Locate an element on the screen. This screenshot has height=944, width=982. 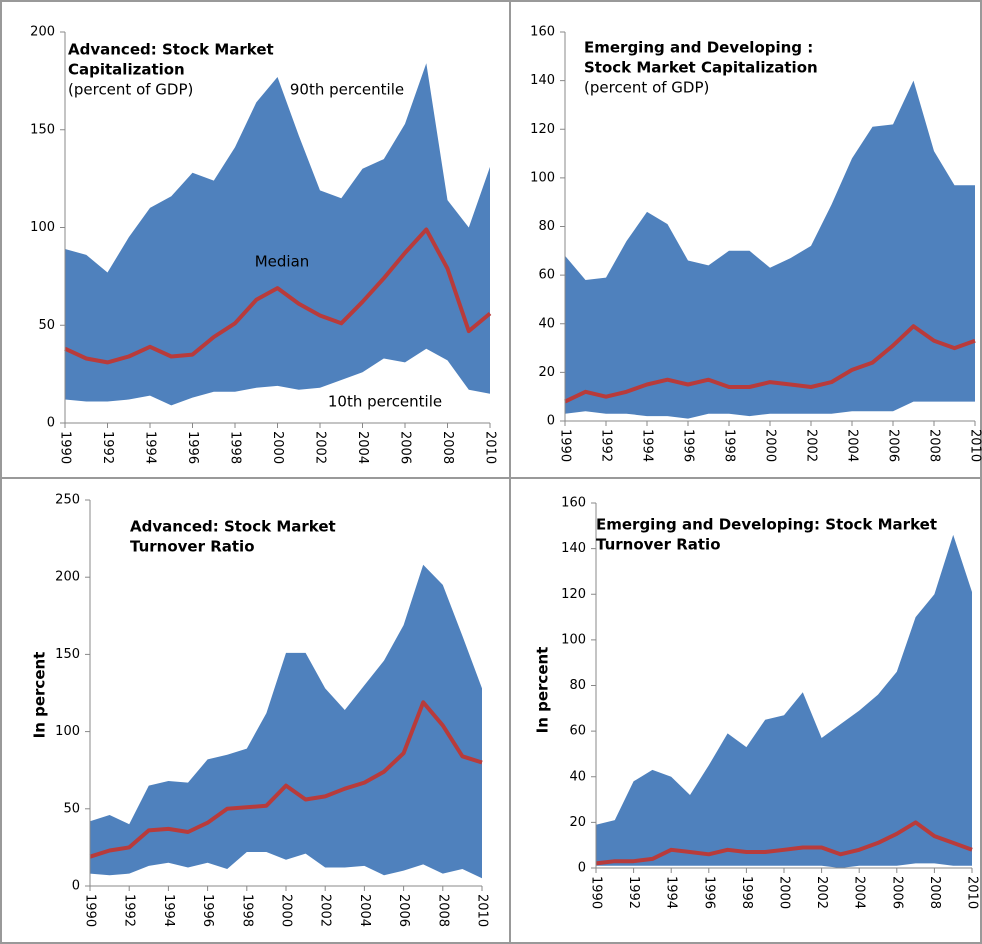
chart-title: Capitalization is located at coordinates (126, 70).